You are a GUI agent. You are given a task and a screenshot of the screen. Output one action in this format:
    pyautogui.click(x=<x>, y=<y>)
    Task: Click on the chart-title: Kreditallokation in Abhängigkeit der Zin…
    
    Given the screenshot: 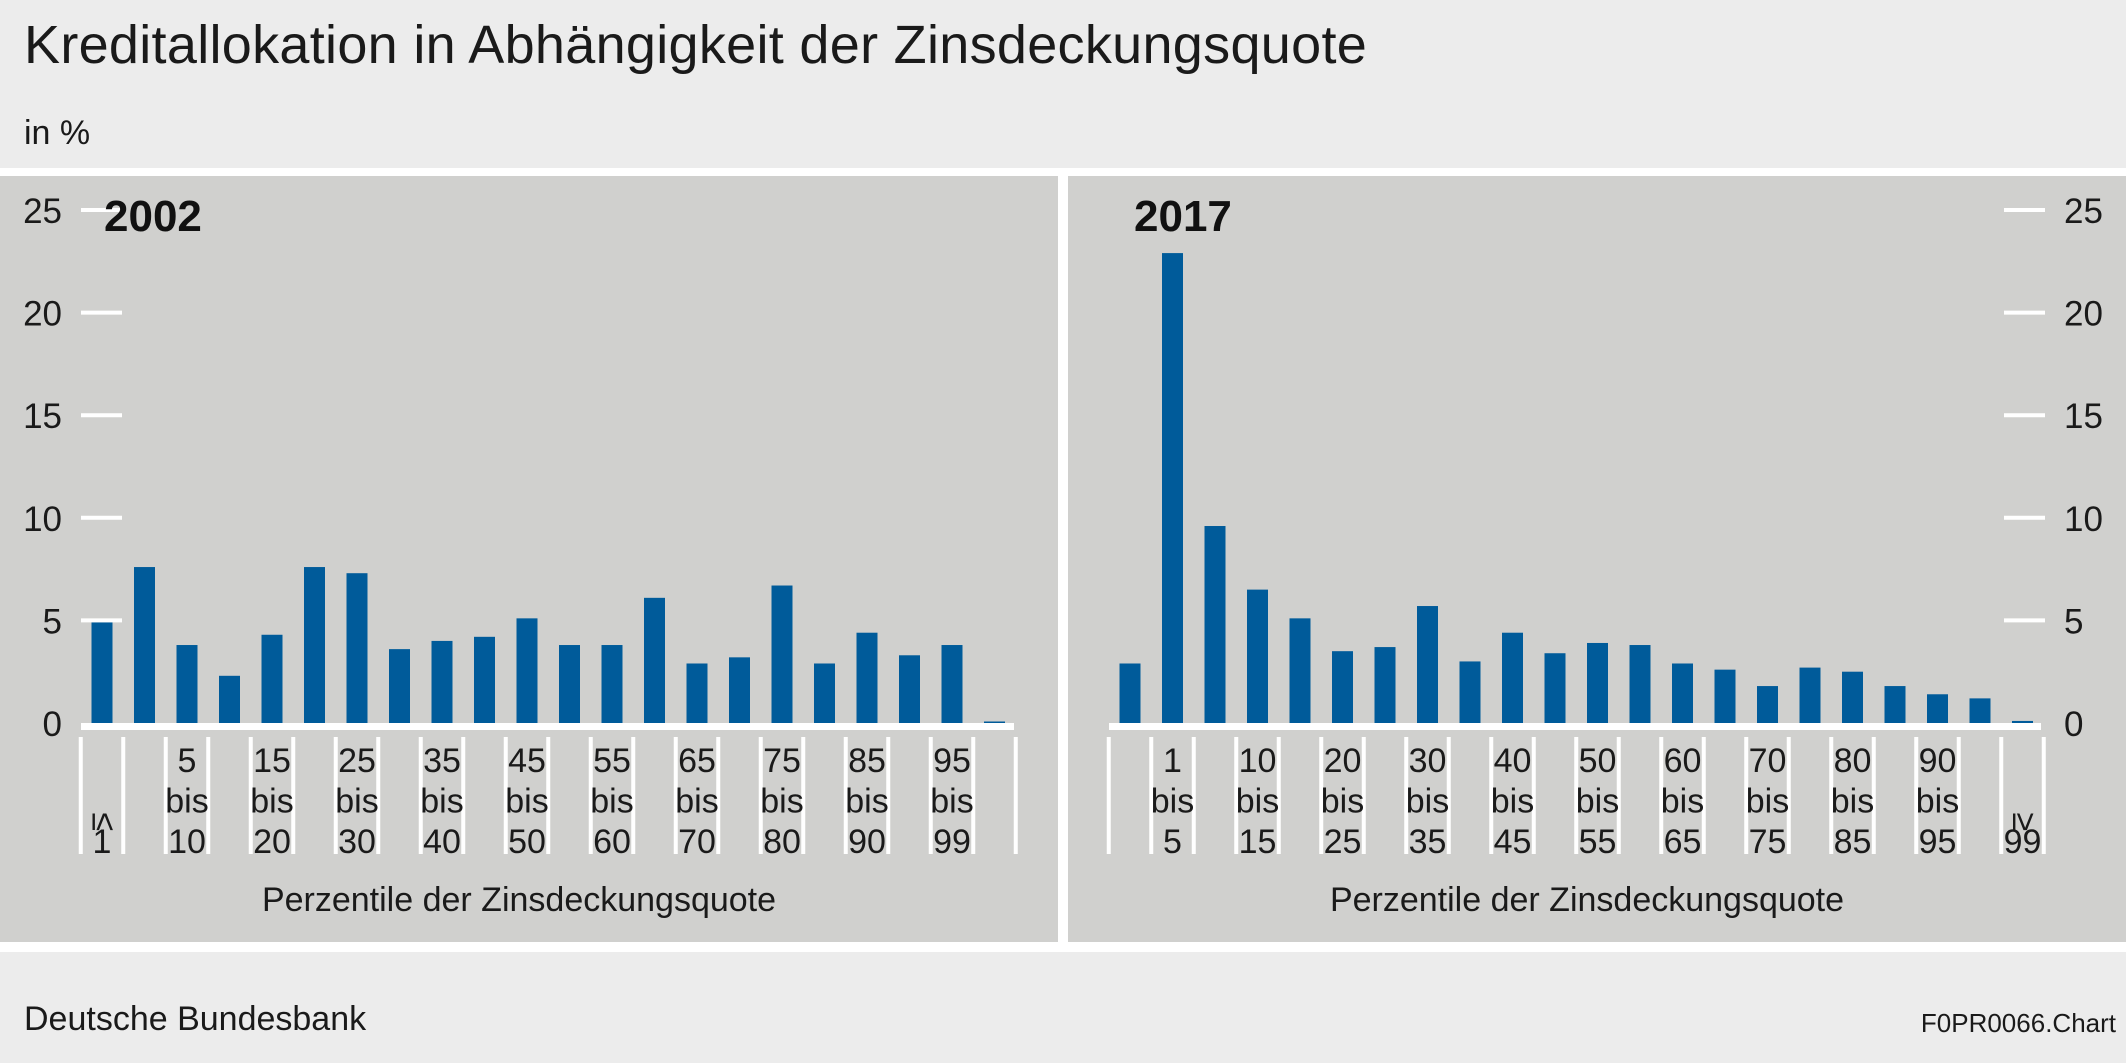 What is the action you would take?
    pyautogui.click(x=696, y=45)
    